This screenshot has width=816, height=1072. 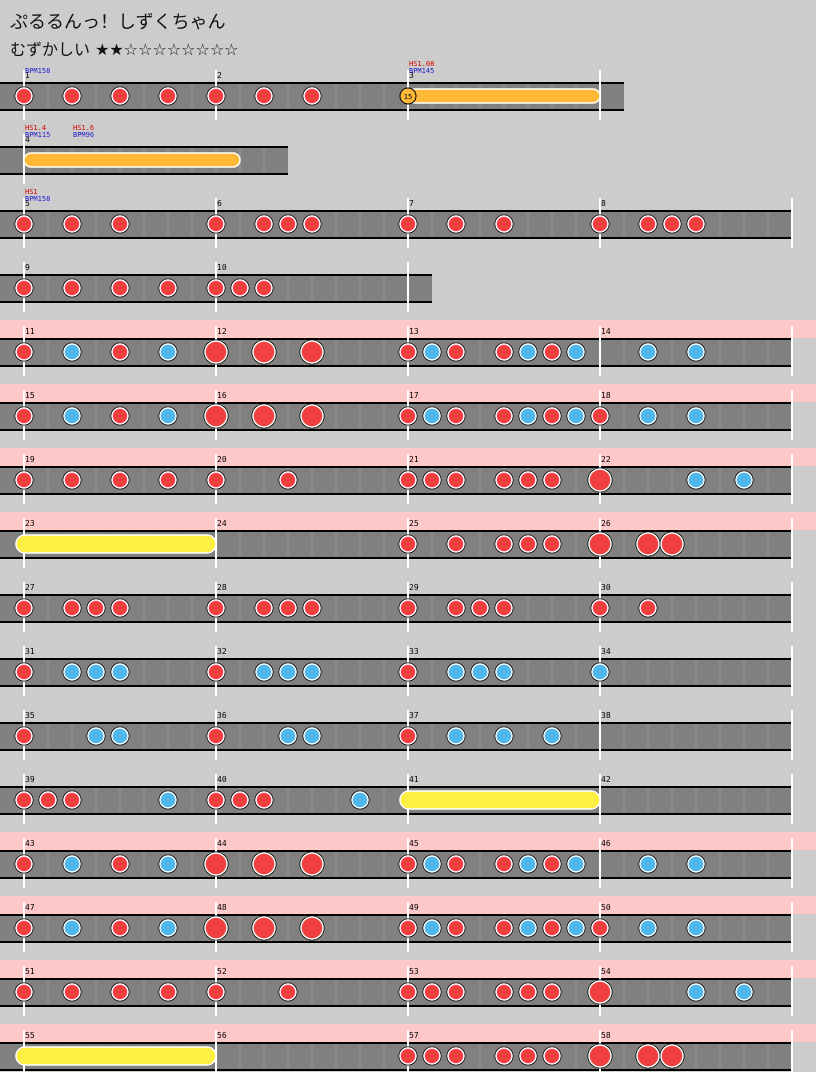 I want to click on measure-number: 29, so click(x=414, y=587).